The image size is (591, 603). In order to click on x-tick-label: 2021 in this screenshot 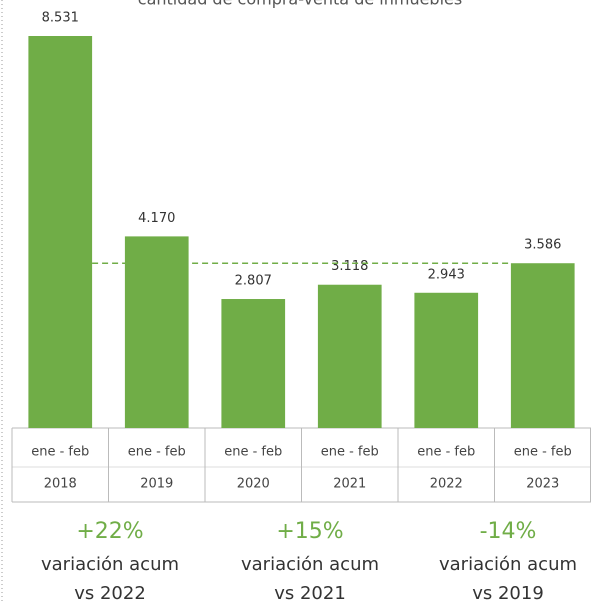, I will do `click(349, 484)`.